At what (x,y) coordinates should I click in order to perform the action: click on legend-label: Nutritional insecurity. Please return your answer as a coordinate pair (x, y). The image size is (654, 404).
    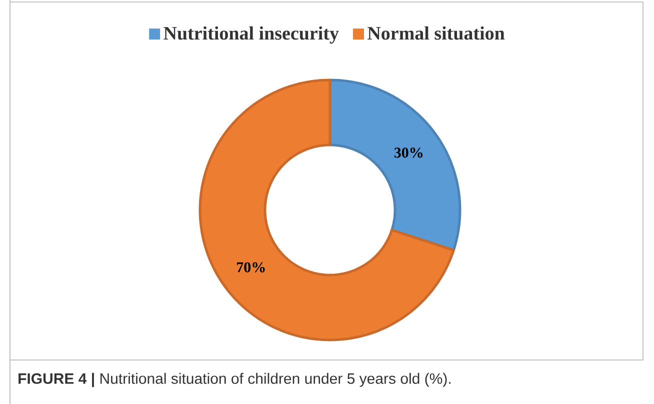
    Looking at the image, I should click on (251, 35).